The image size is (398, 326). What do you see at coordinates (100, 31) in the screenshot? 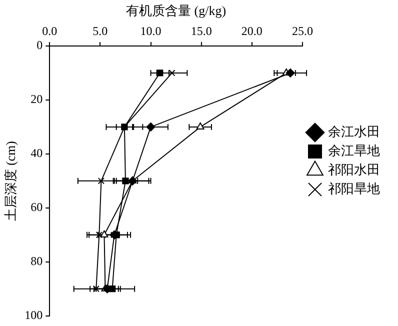
I see `x-tick-label: 5.0` at bounding box center [100, 31].